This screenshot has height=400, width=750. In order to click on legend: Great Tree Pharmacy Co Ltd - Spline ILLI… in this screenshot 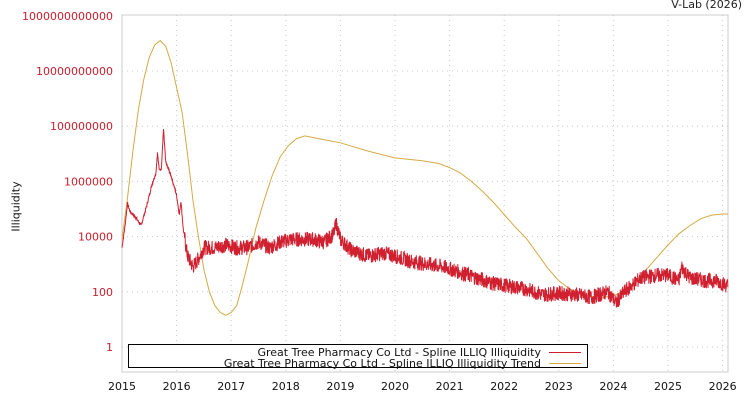, I will do `click(358, 357)`.